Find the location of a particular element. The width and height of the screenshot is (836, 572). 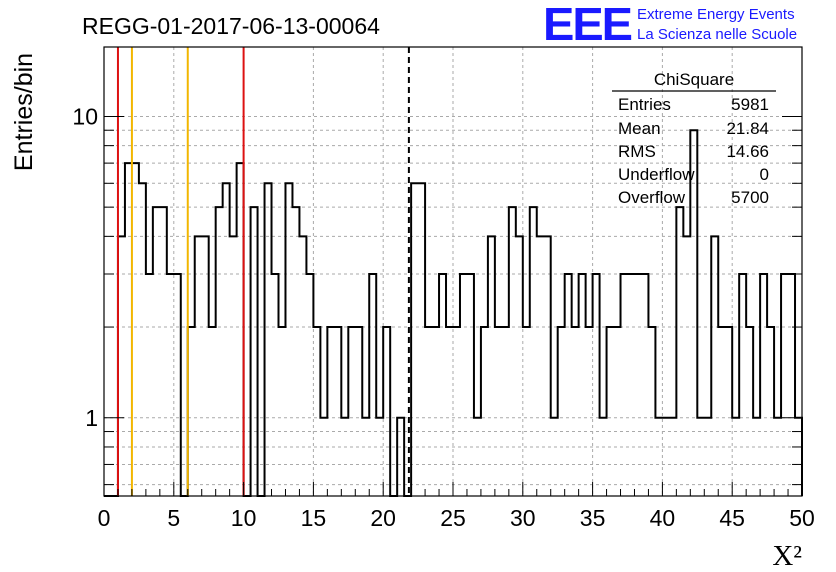

x-tick-label: 45 is located at coordinates (732, 518).